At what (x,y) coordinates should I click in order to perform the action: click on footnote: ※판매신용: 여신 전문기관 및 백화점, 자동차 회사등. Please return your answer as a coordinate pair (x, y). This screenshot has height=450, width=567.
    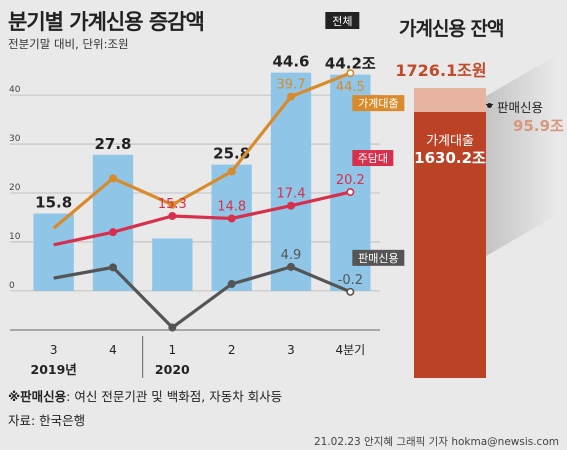
    Looking at the image, I should click on (145, 395).